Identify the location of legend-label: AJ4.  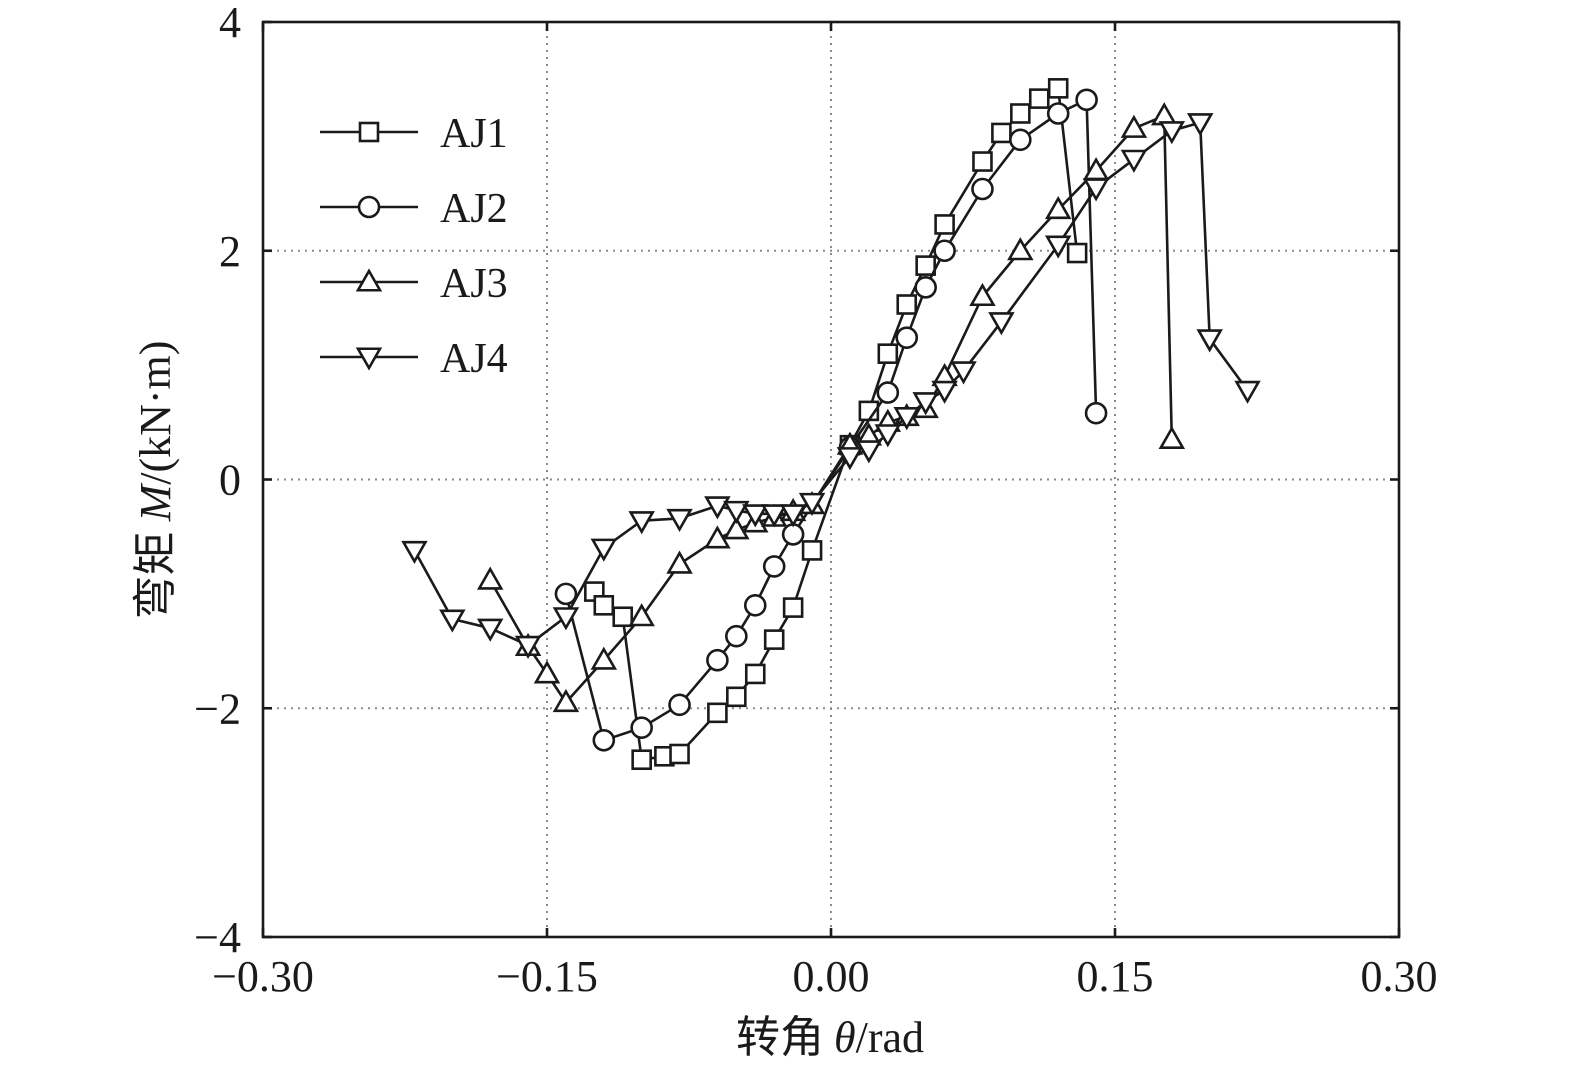
(474, 359).